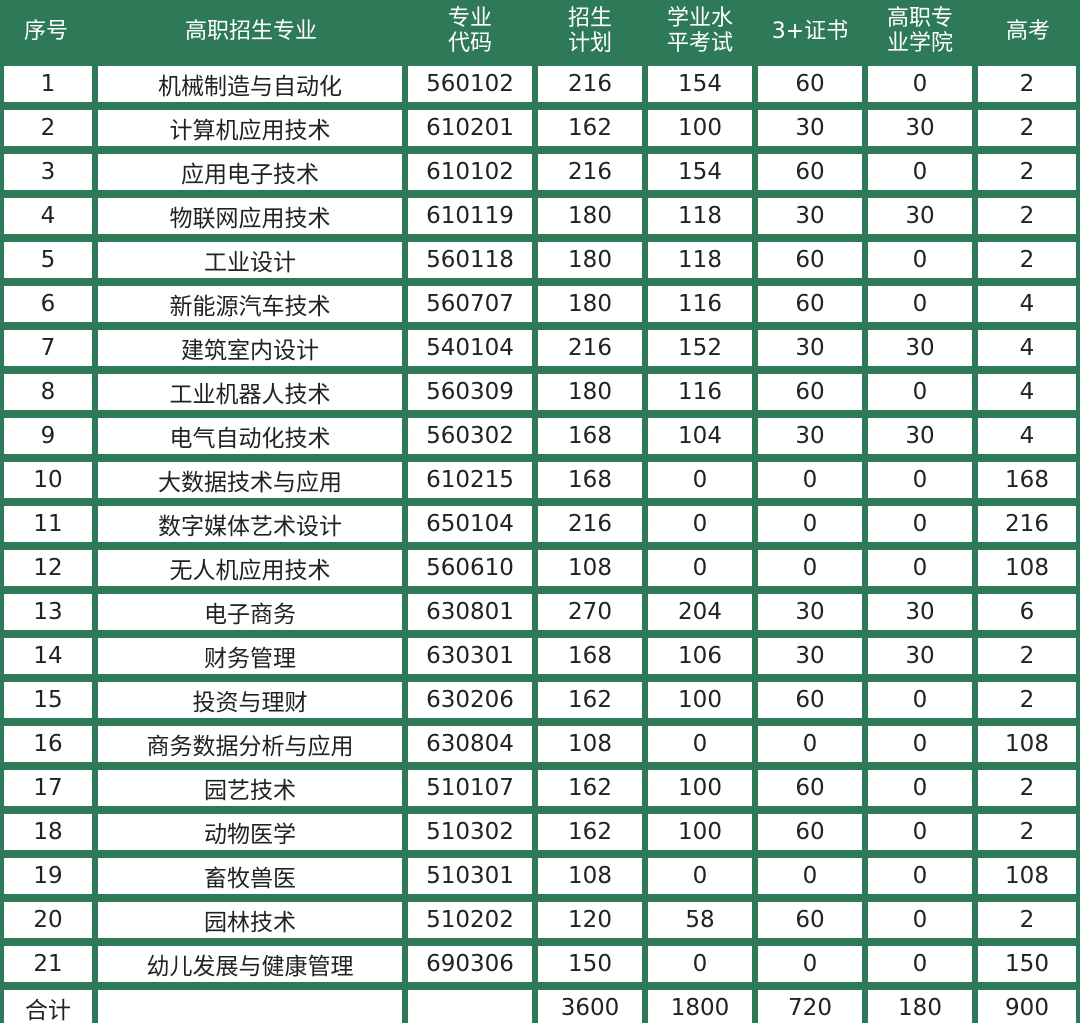 Image resolution: width=1080 pixels, height=1030 pixels. Describe the element at coordinates (48, 964) in the screenshot. I see `cell-seq: 21` at that location.